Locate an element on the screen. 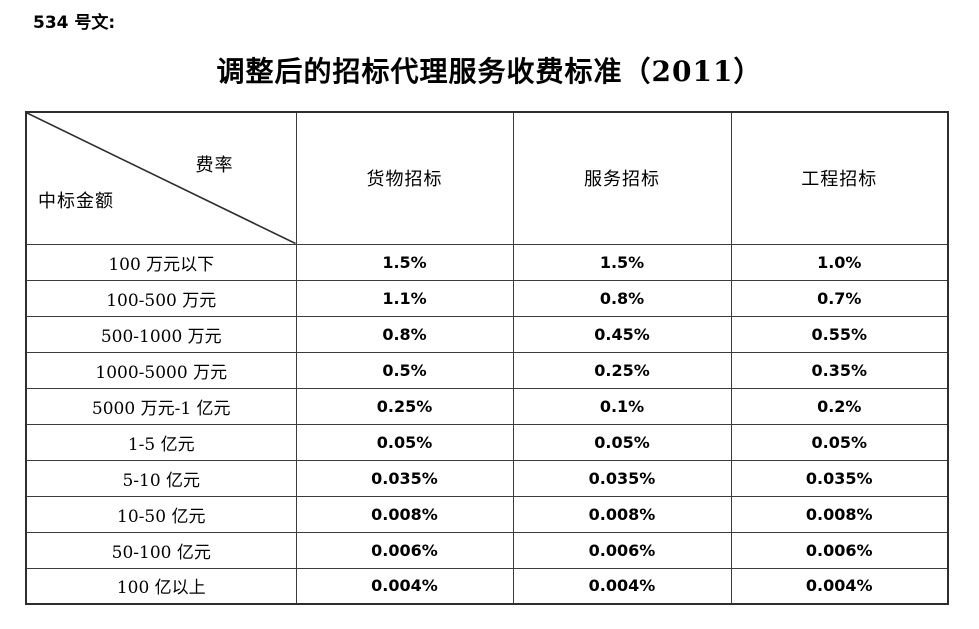  table-row: 1-5 亿元 0.05% 0.05% 0.05% is located at coordinates (487, 442).